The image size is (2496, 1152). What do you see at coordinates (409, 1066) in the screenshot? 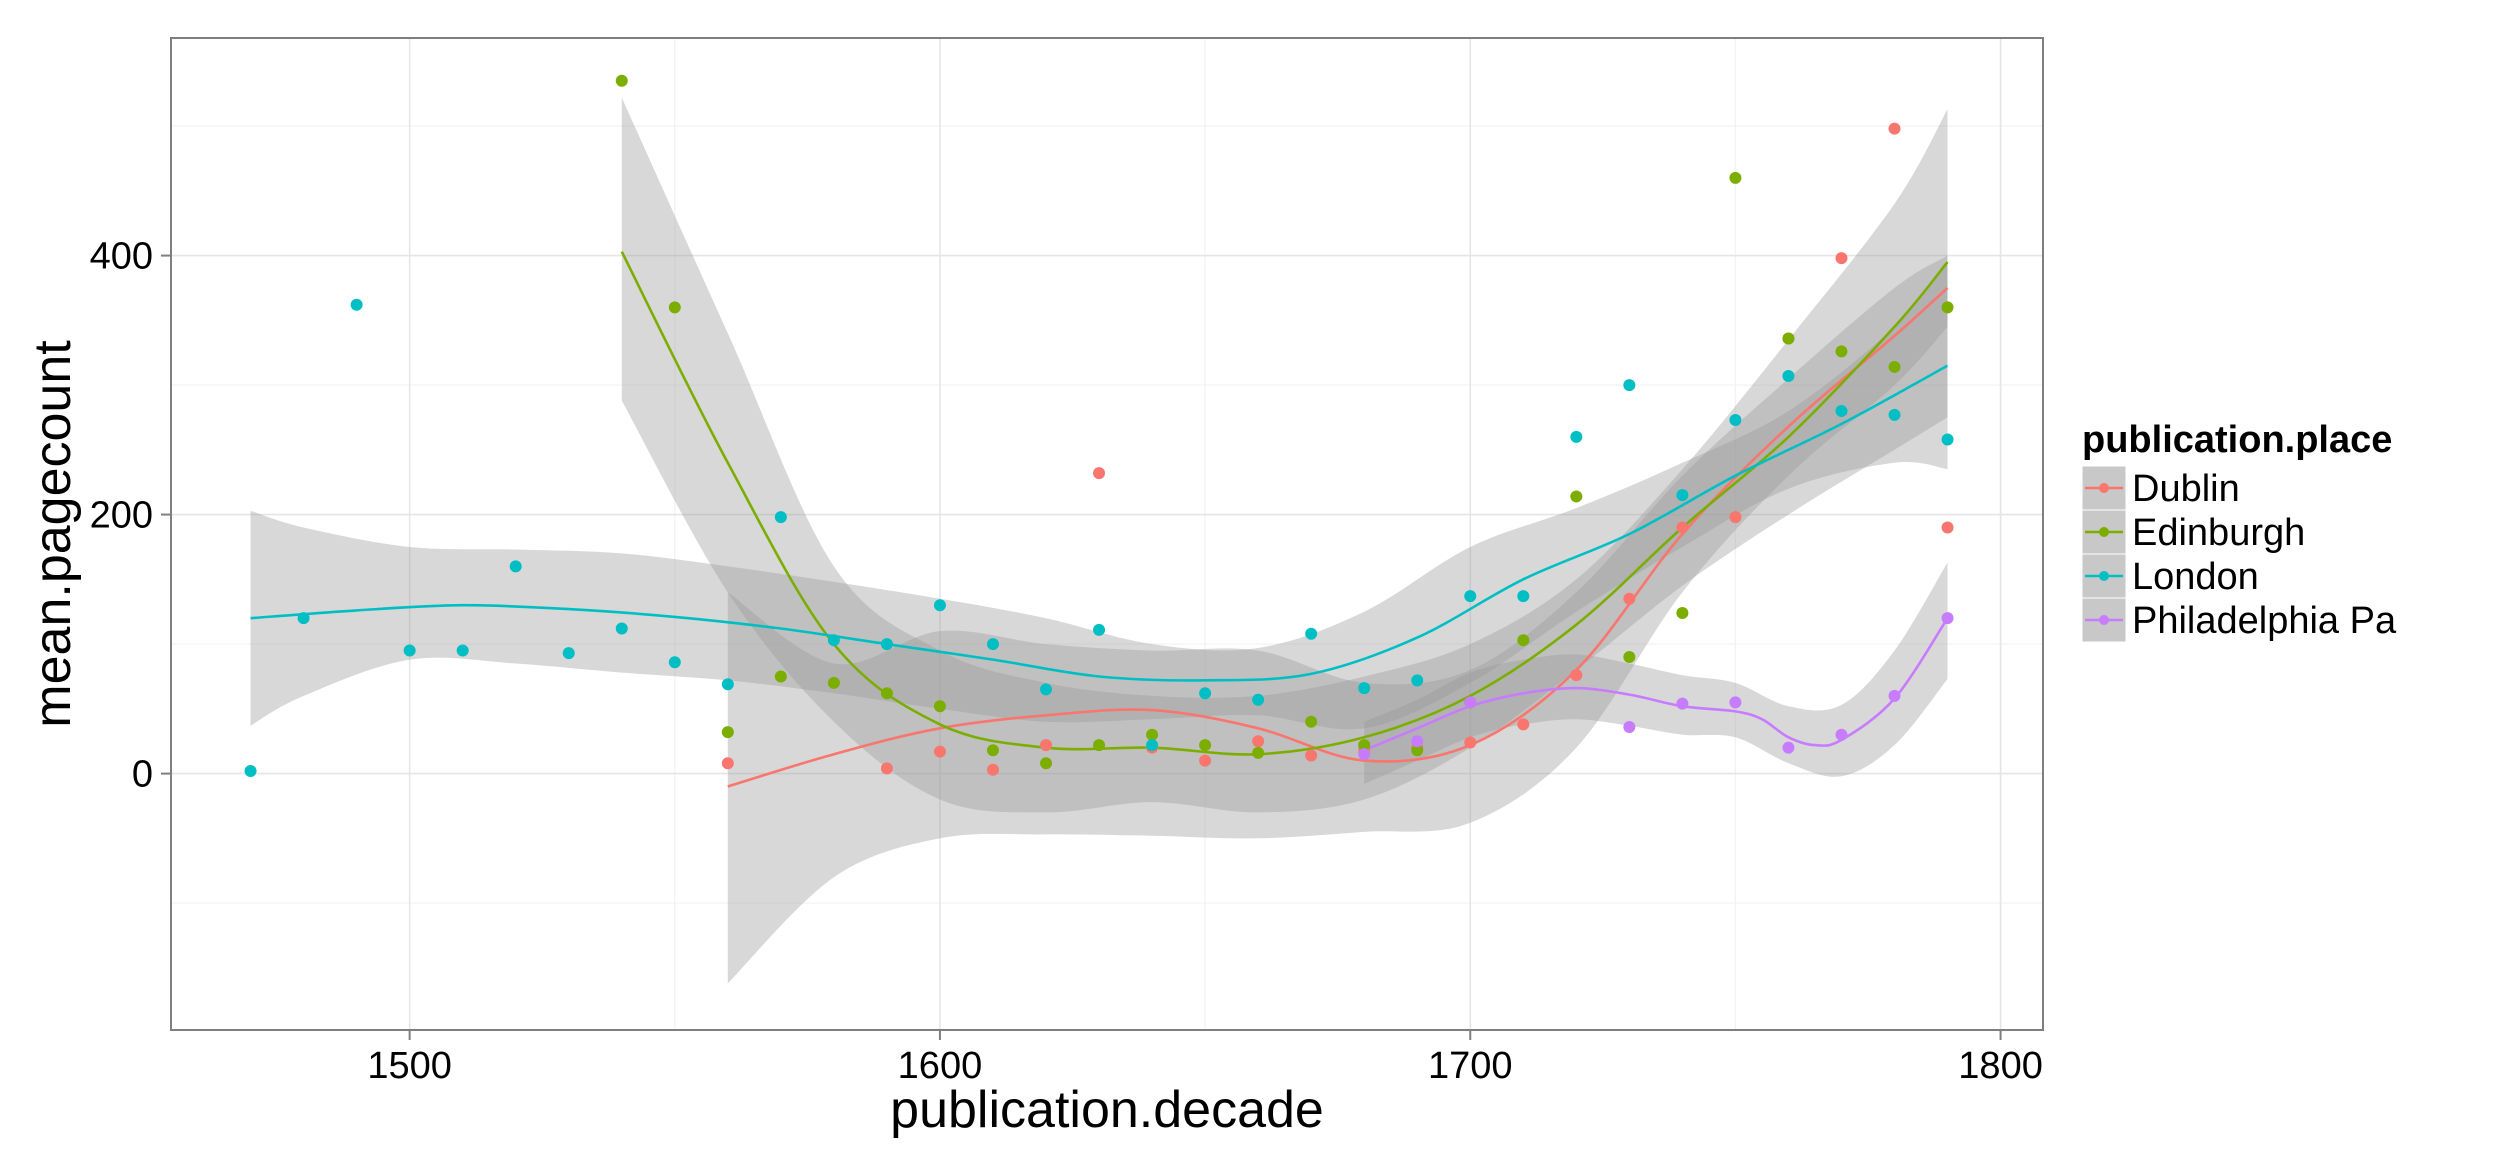
I see `x-tick-label: 1500` at bounding box center [409, 1066].